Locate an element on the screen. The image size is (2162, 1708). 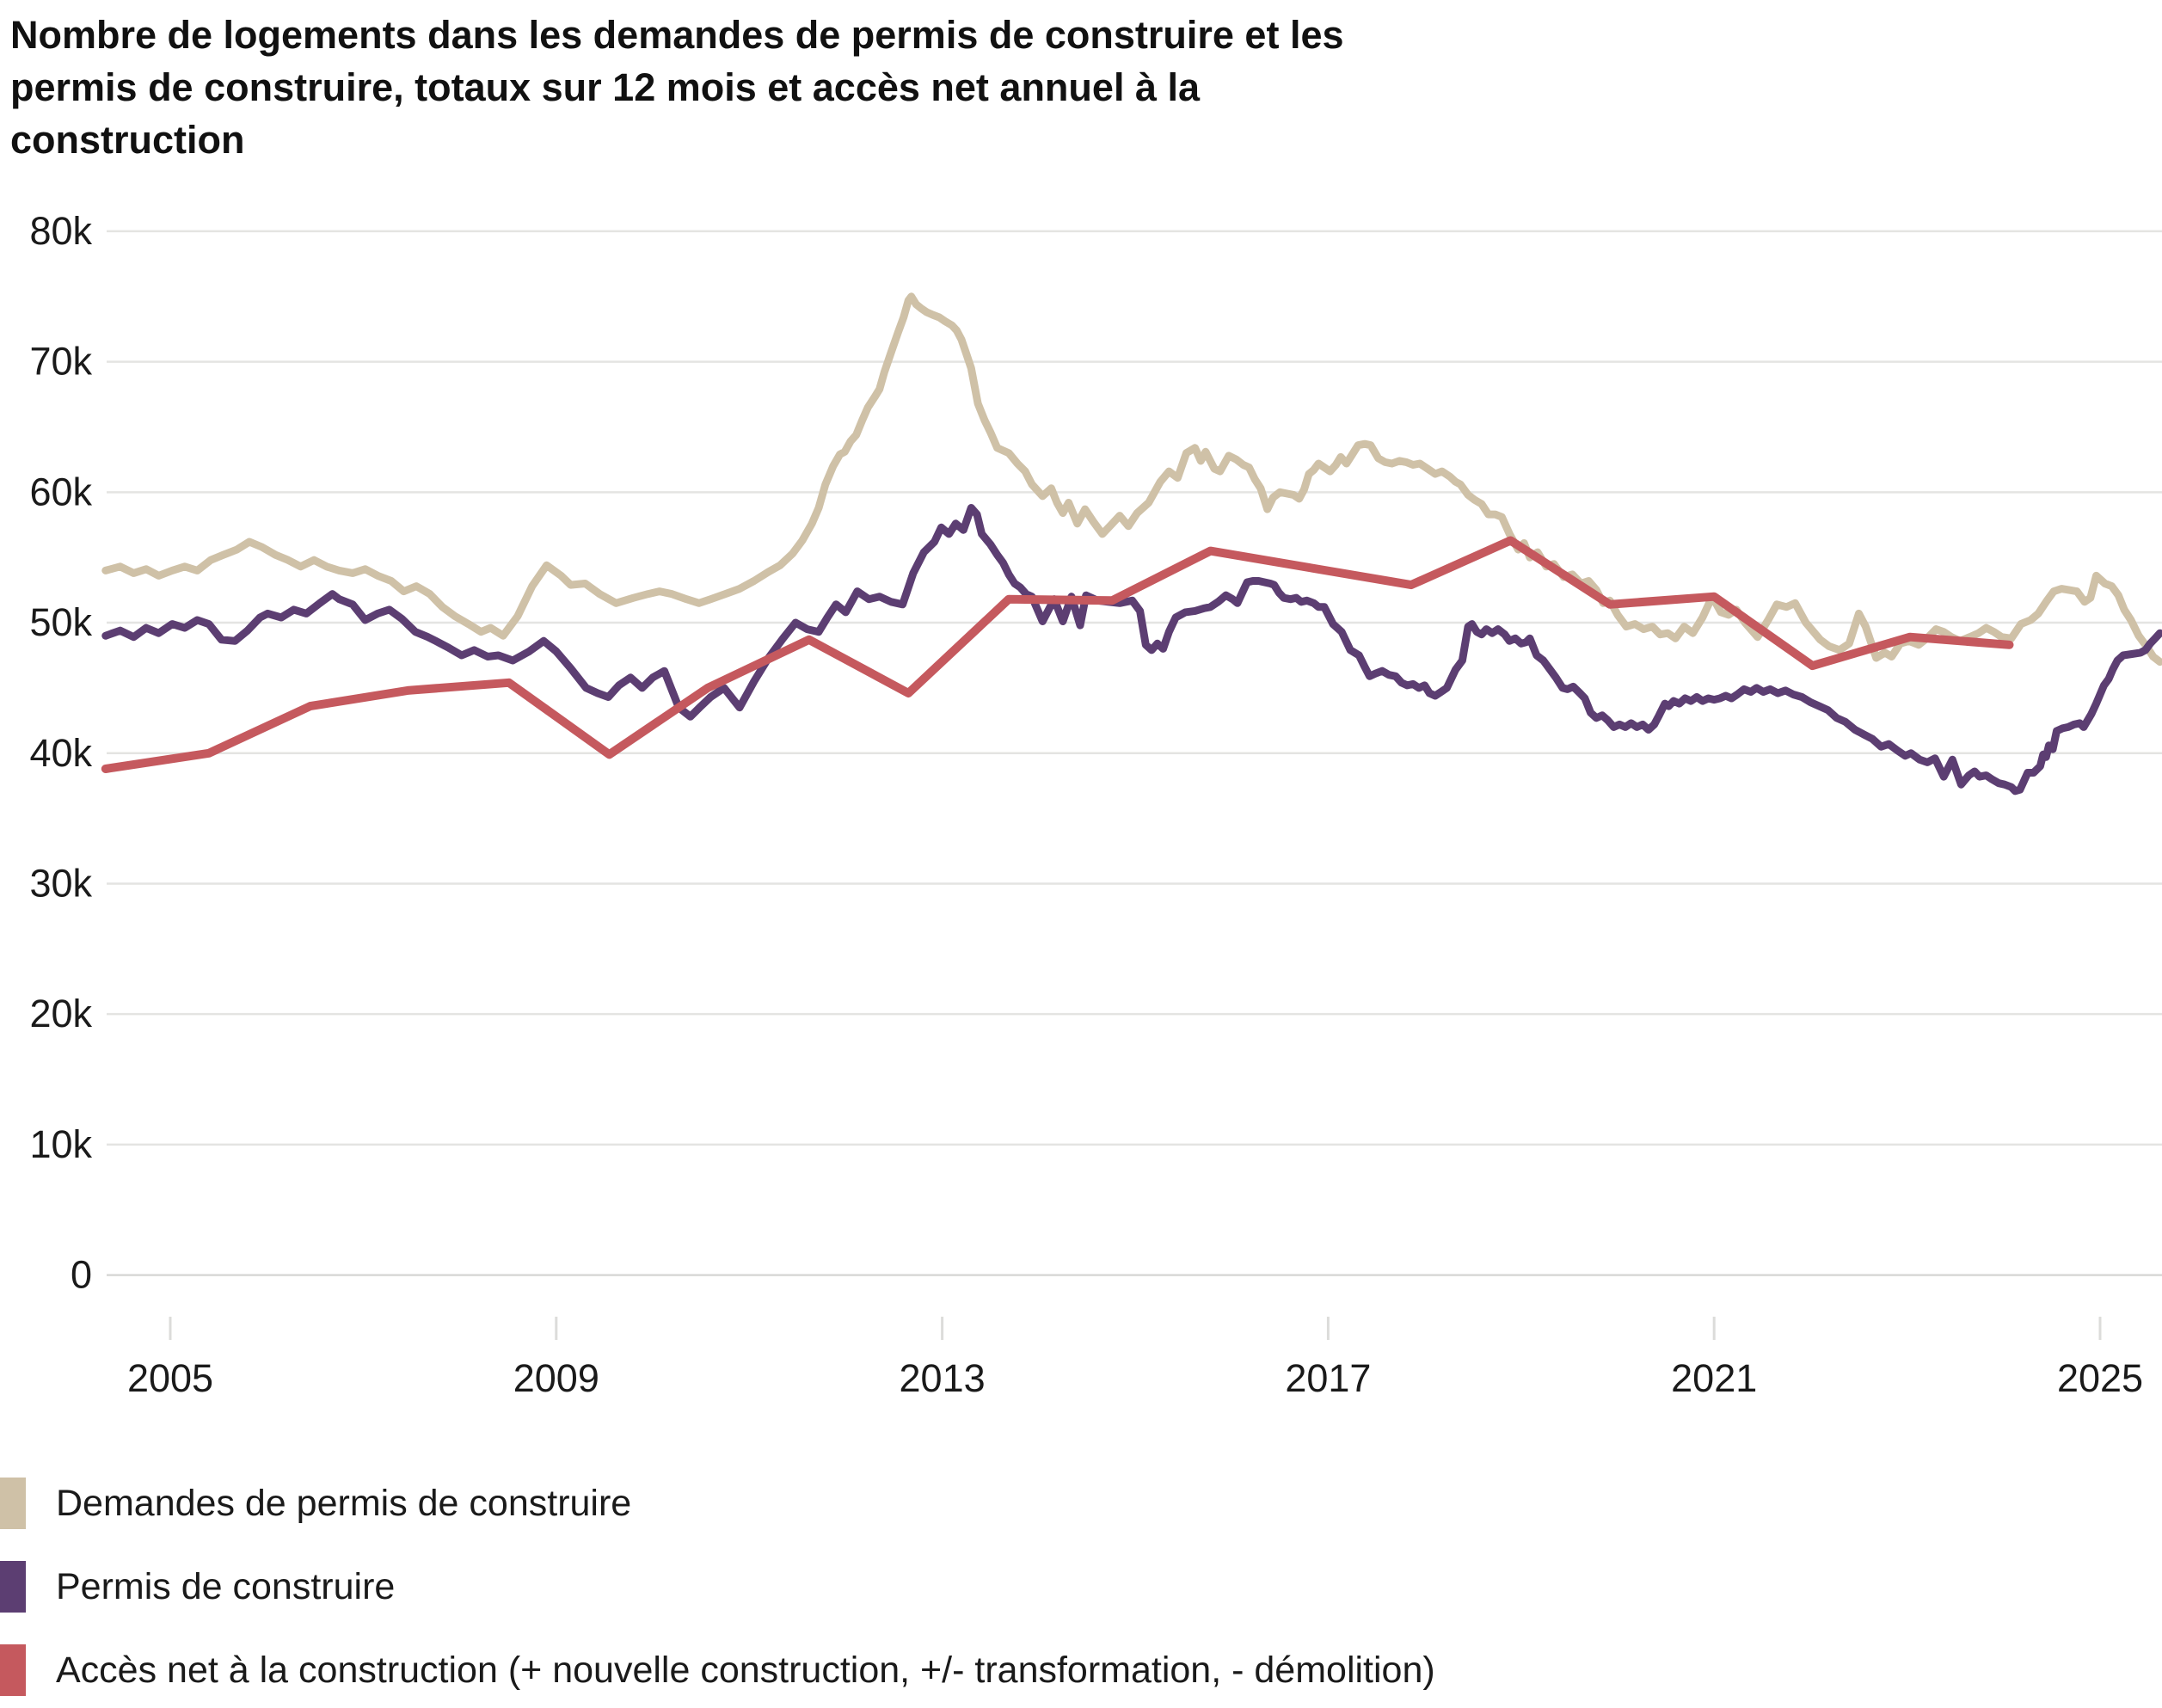
legend-item-1: Demandes de permis de construire is located at coordinates (315, 1503).